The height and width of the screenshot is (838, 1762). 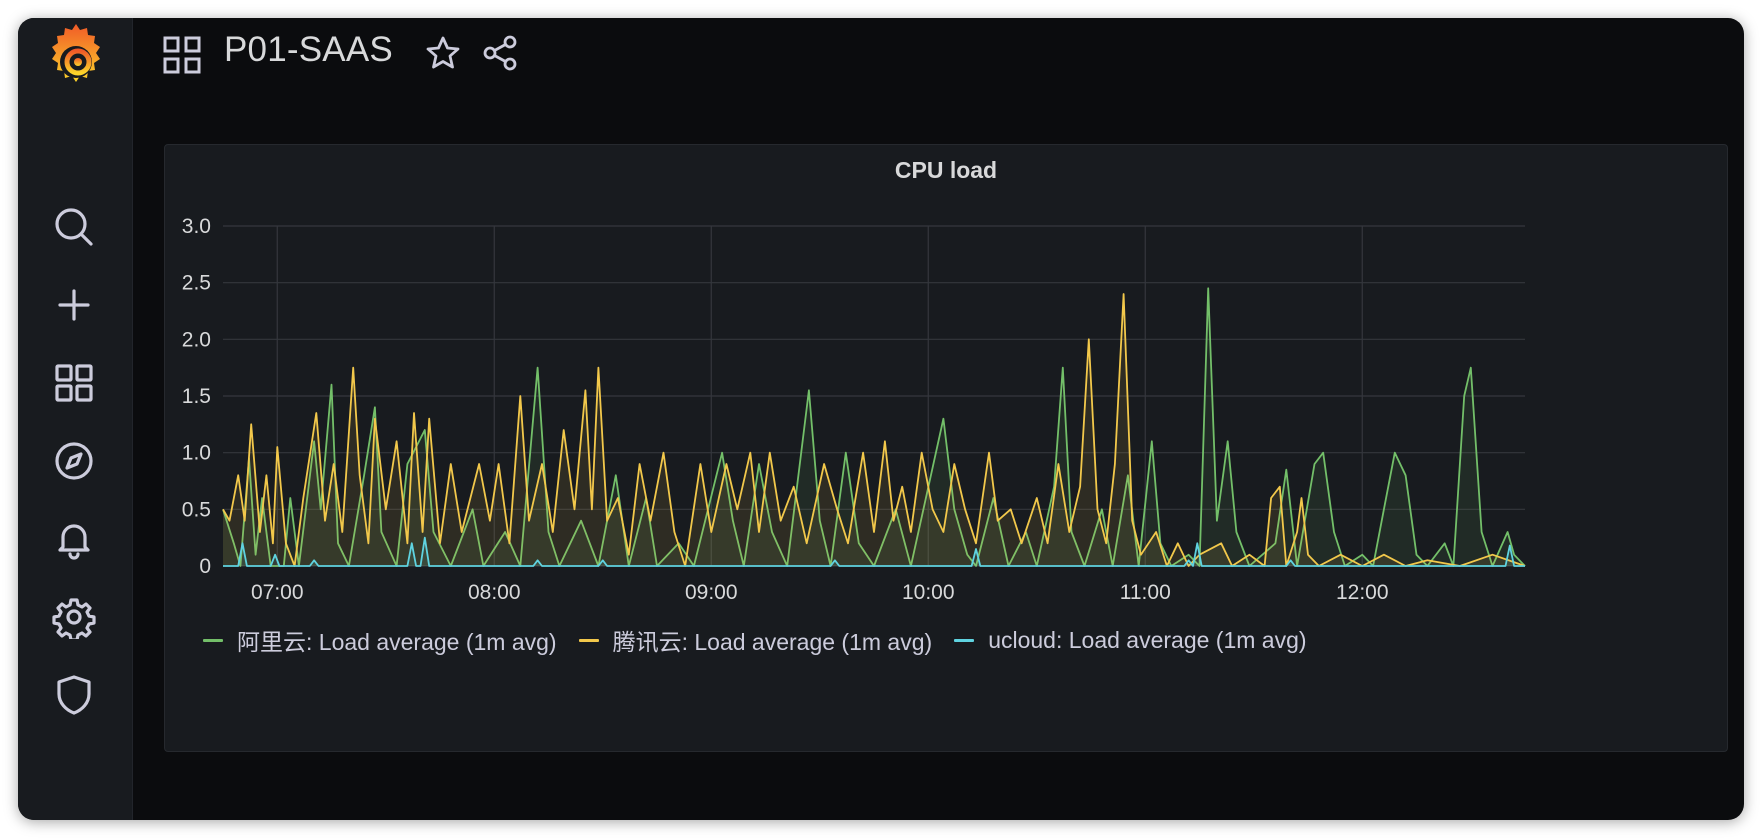 What do you see at coordinates (74, 227) in the screenshot?
I see `search-icon` at bounding box center [74, 227].